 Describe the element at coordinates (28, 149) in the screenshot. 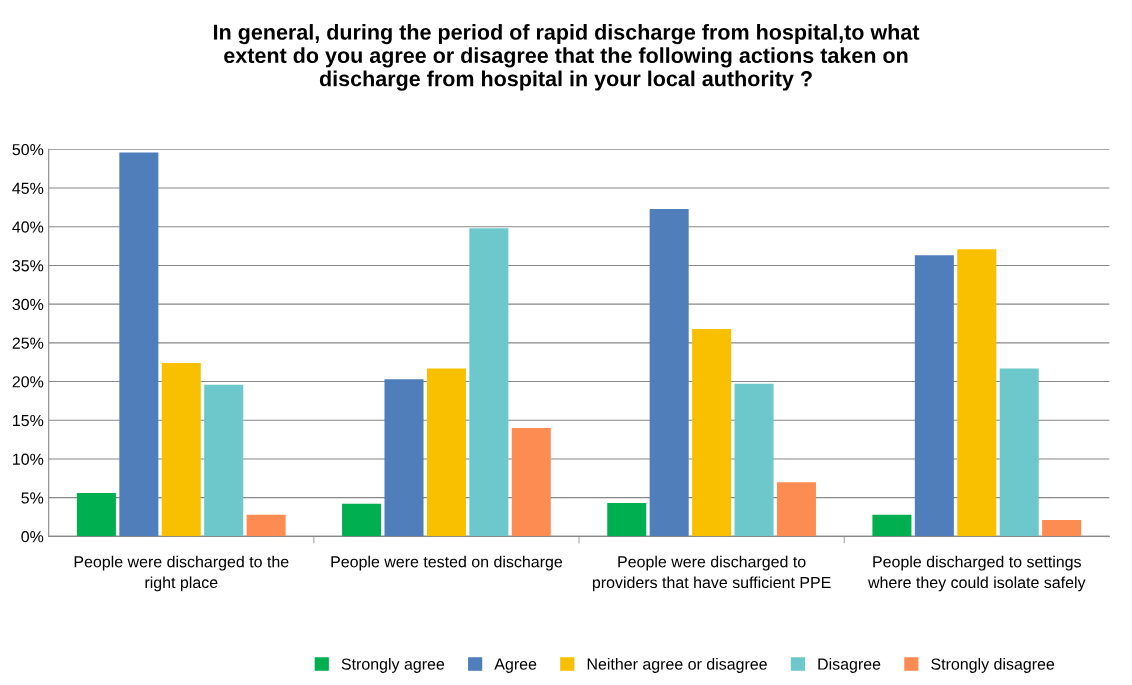

I see `y-tick-label: 50%` at that location.